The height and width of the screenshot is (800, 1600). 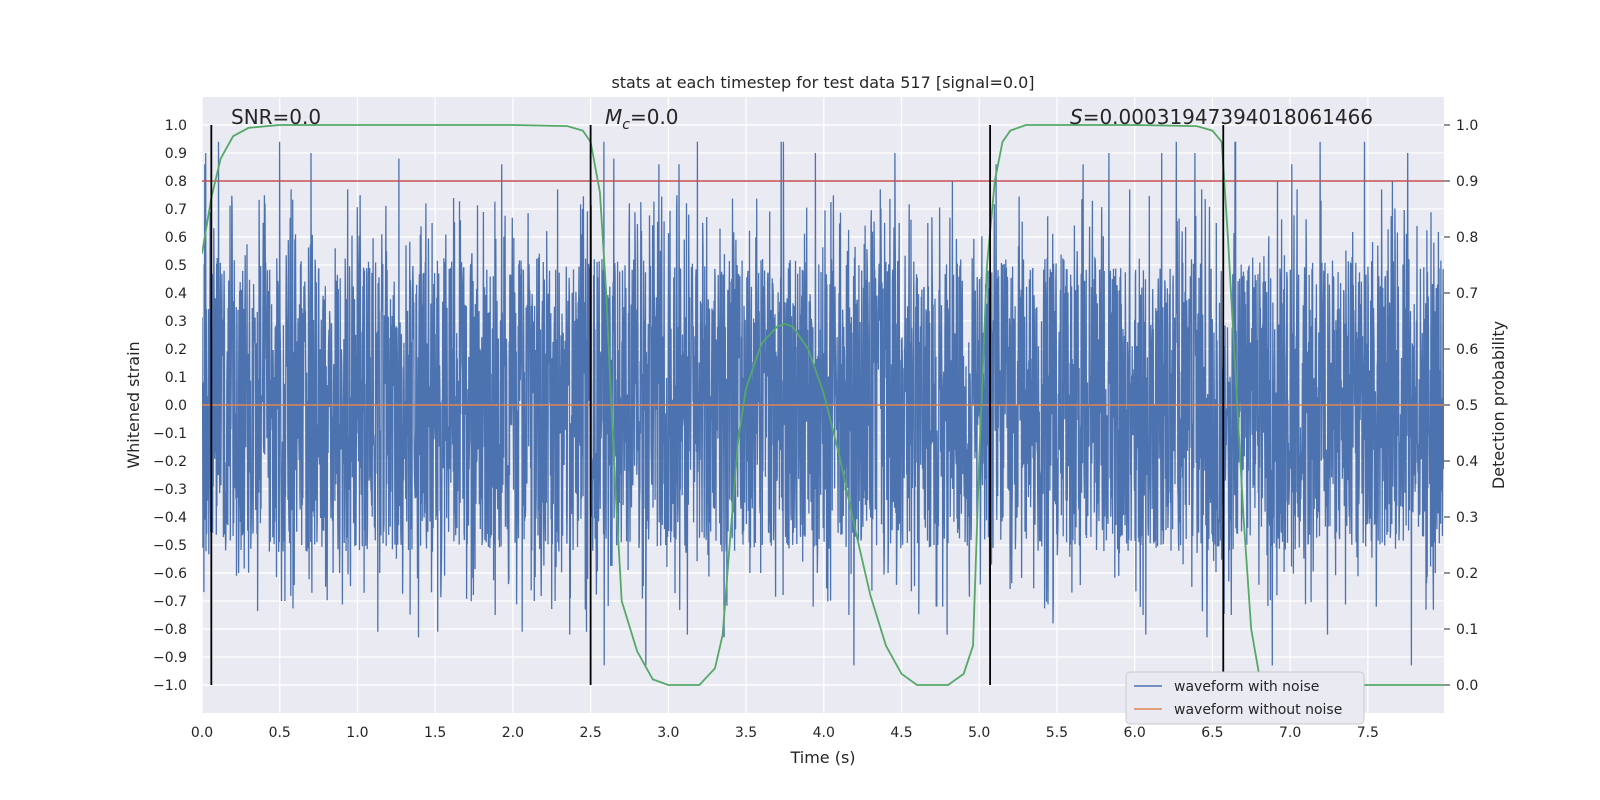 I want to click on y-tick-label: 0.7, so click(x=176, y=210).